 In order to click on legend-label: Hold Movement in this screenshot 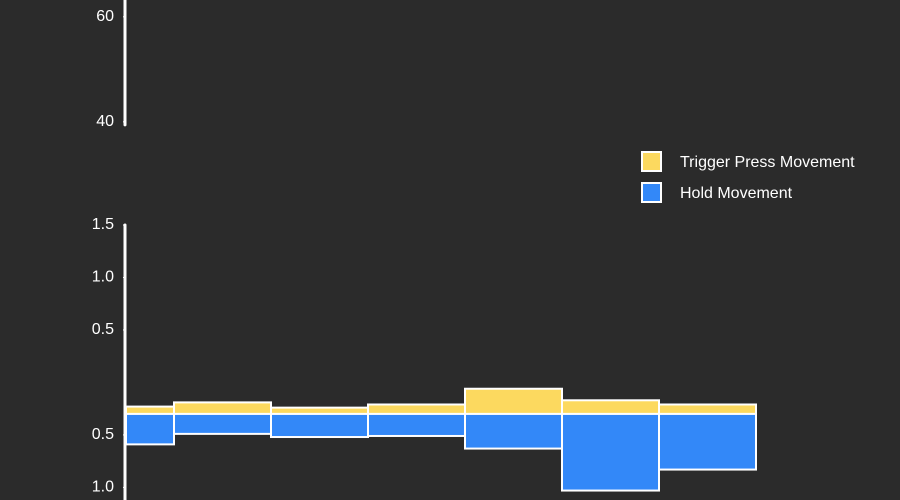, I will do `click(736, 193)`.